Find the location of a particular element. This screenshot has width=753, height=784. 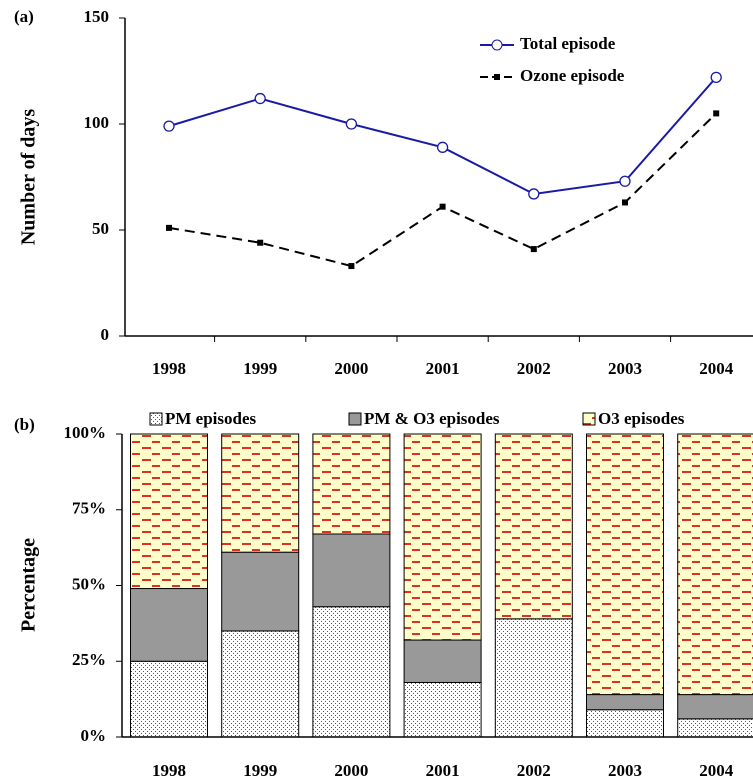

y-tick-label: 0% is located at coordinates (94, 735).